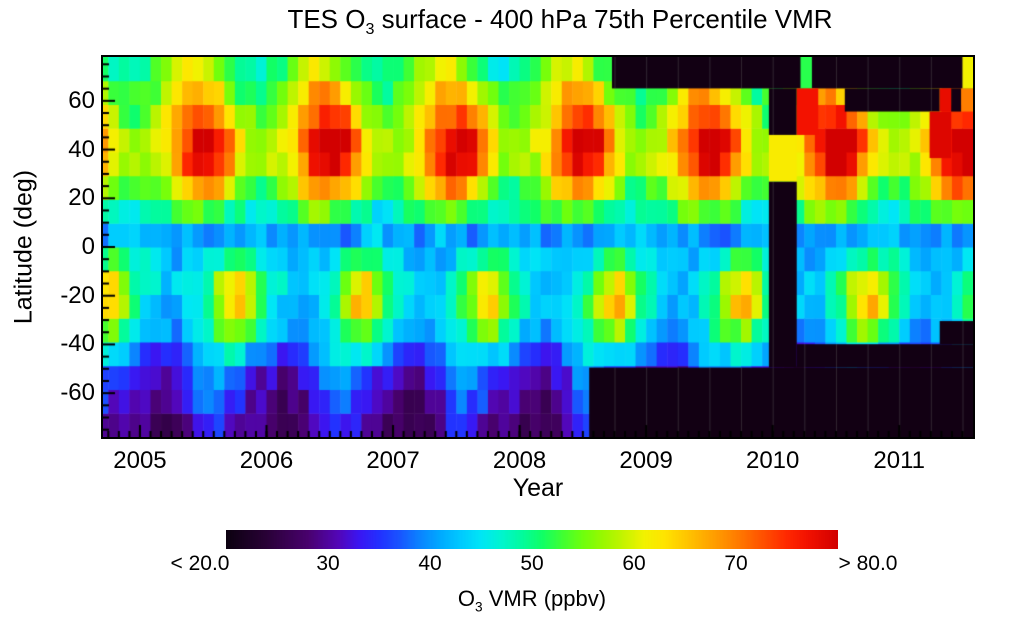 The width and height of the screenshot is (1024, 626). Describe the element at coordinates (899, 460) in the screenshot. I see `x-tick-label: 2011` at that location.